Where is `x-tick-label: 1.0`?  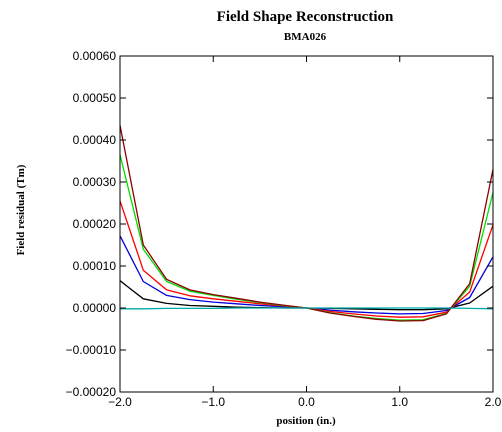
x-tick-label: 1.0 is located at coordinates (399, 402).